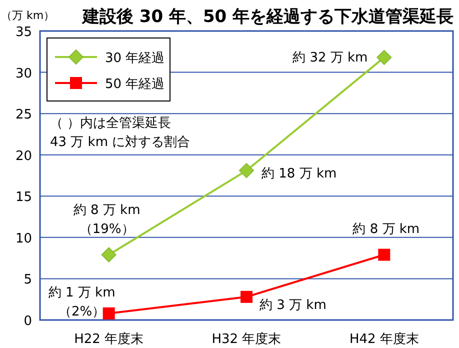  I want to click on chart-title: 建設後 30 年、50 年を経過する下水道管渠延長, so click(267, 17).